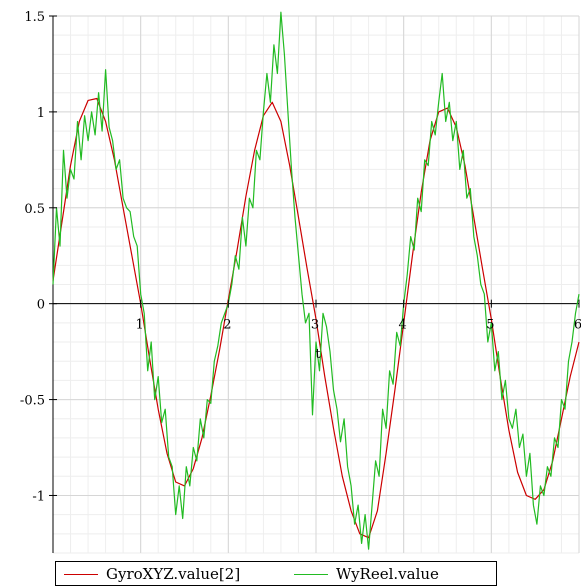  Describe the element at coordinates (387, 574) in the screenshot. I see `legend-label-wyreel: WyReel.value` at that location.